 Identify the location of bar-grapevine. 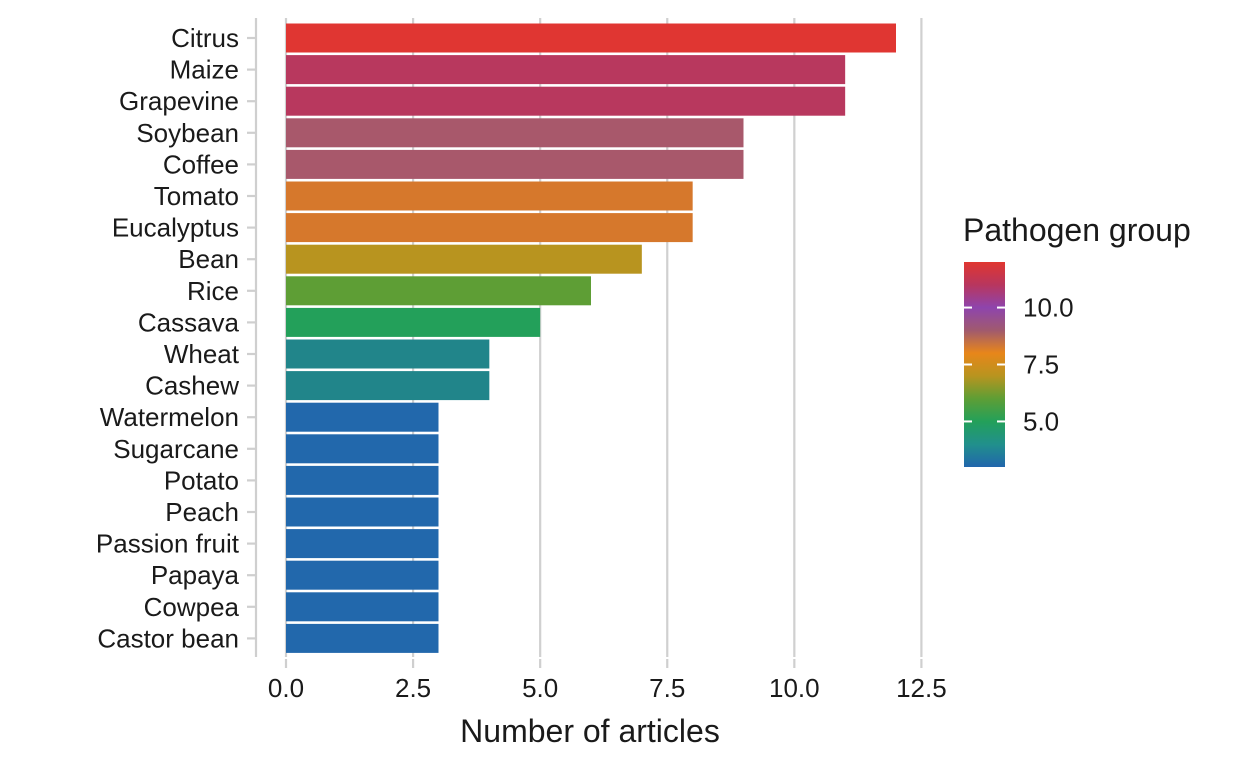
(566, 101).